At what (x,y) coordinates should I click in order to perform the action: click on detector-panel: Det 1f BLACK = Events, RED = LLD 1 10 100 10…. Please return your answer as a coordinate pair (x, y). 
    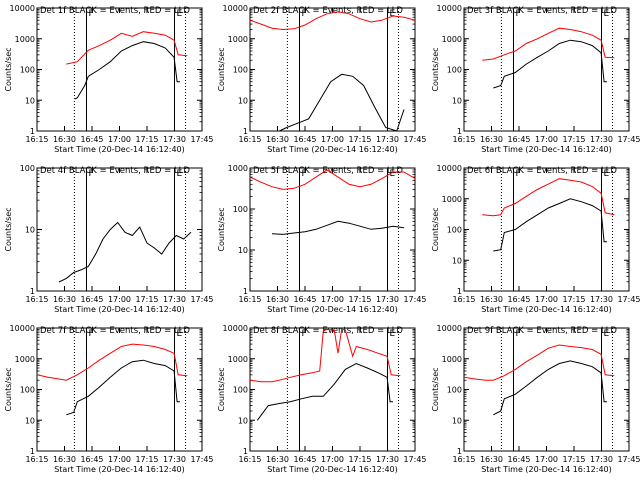
    Looking at the image, I should click on (108, 79).